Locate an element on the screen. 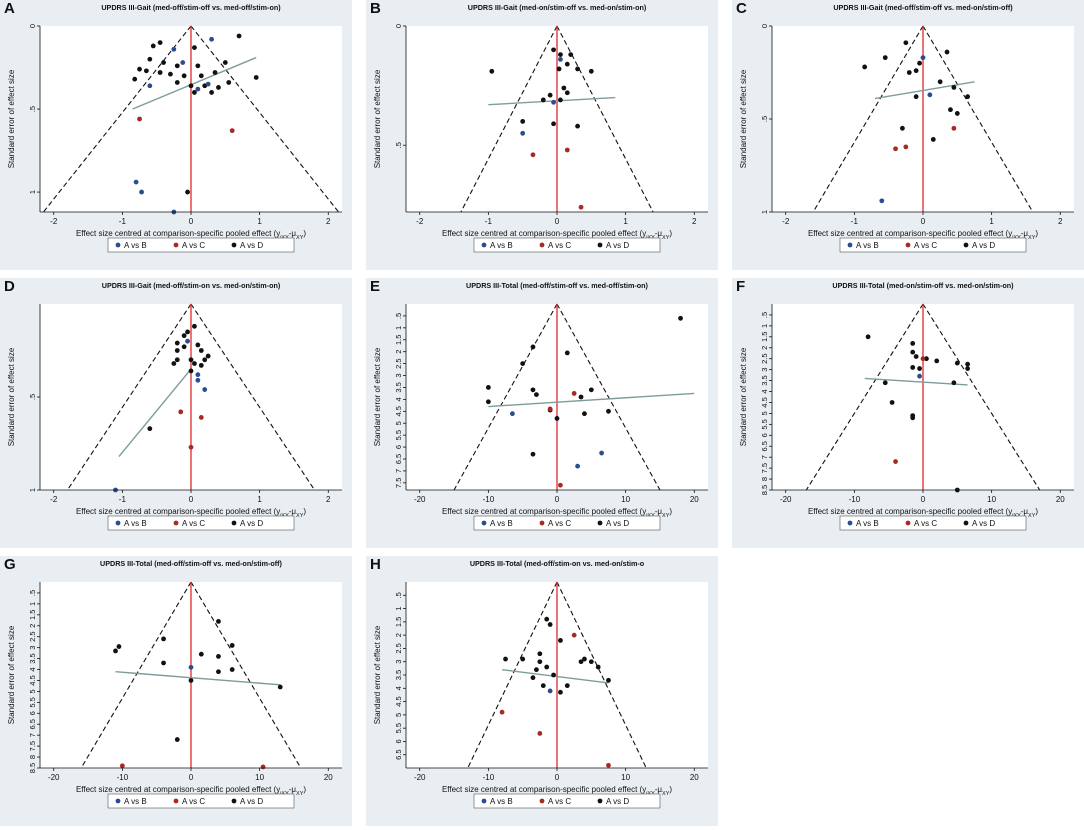  panel-letter: C is located at coordinates (741, 8).